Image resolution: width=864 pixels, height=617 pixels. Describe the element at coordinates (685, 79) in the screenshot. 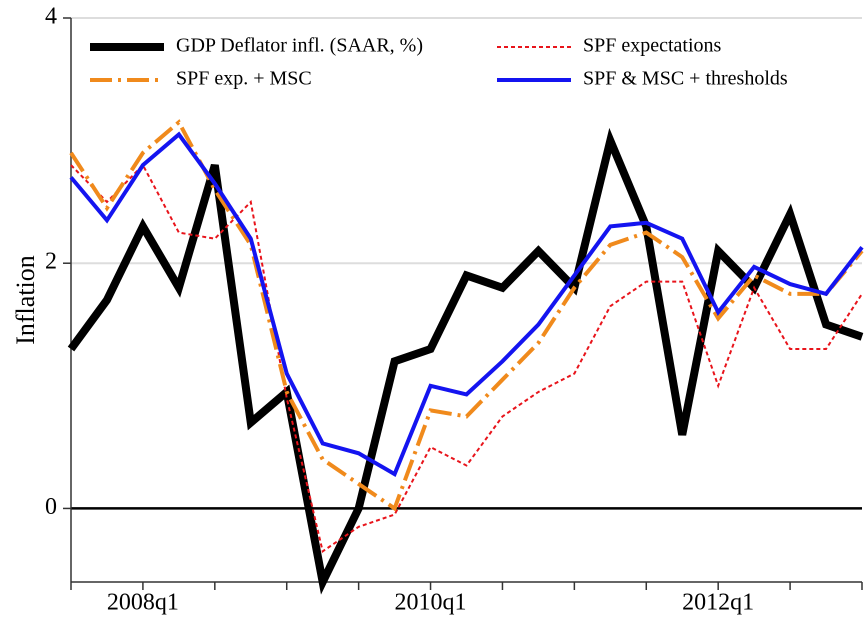

I see `legend-label: SPF & MSC + thresholds` at that location.